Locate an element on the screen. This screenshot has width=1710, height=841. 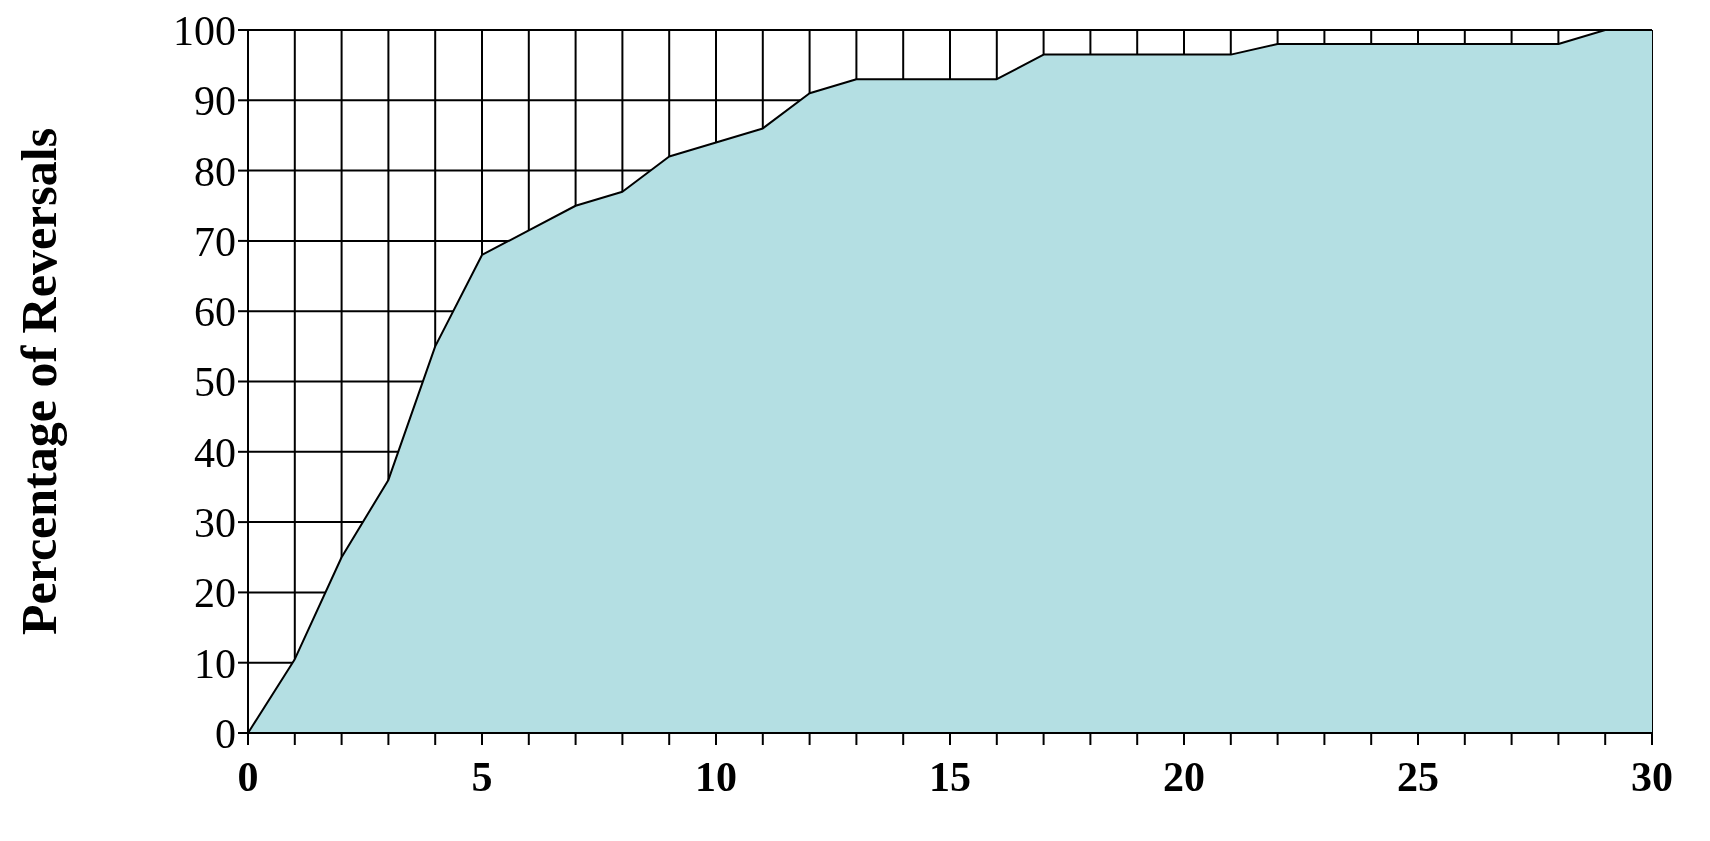
x-tick-label: 30 is located at coordinates (1652, 776).